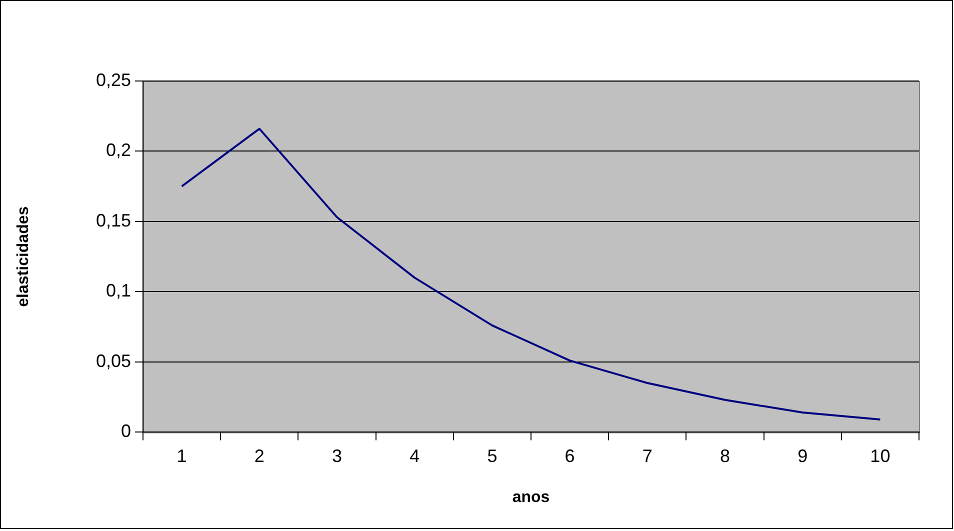 The height and width of the screenshot is (531, 954). What do you see at coordinates (531, 497) in the screenshot?
I see `x-axis-title: anos` at bounding box center [531, 497].